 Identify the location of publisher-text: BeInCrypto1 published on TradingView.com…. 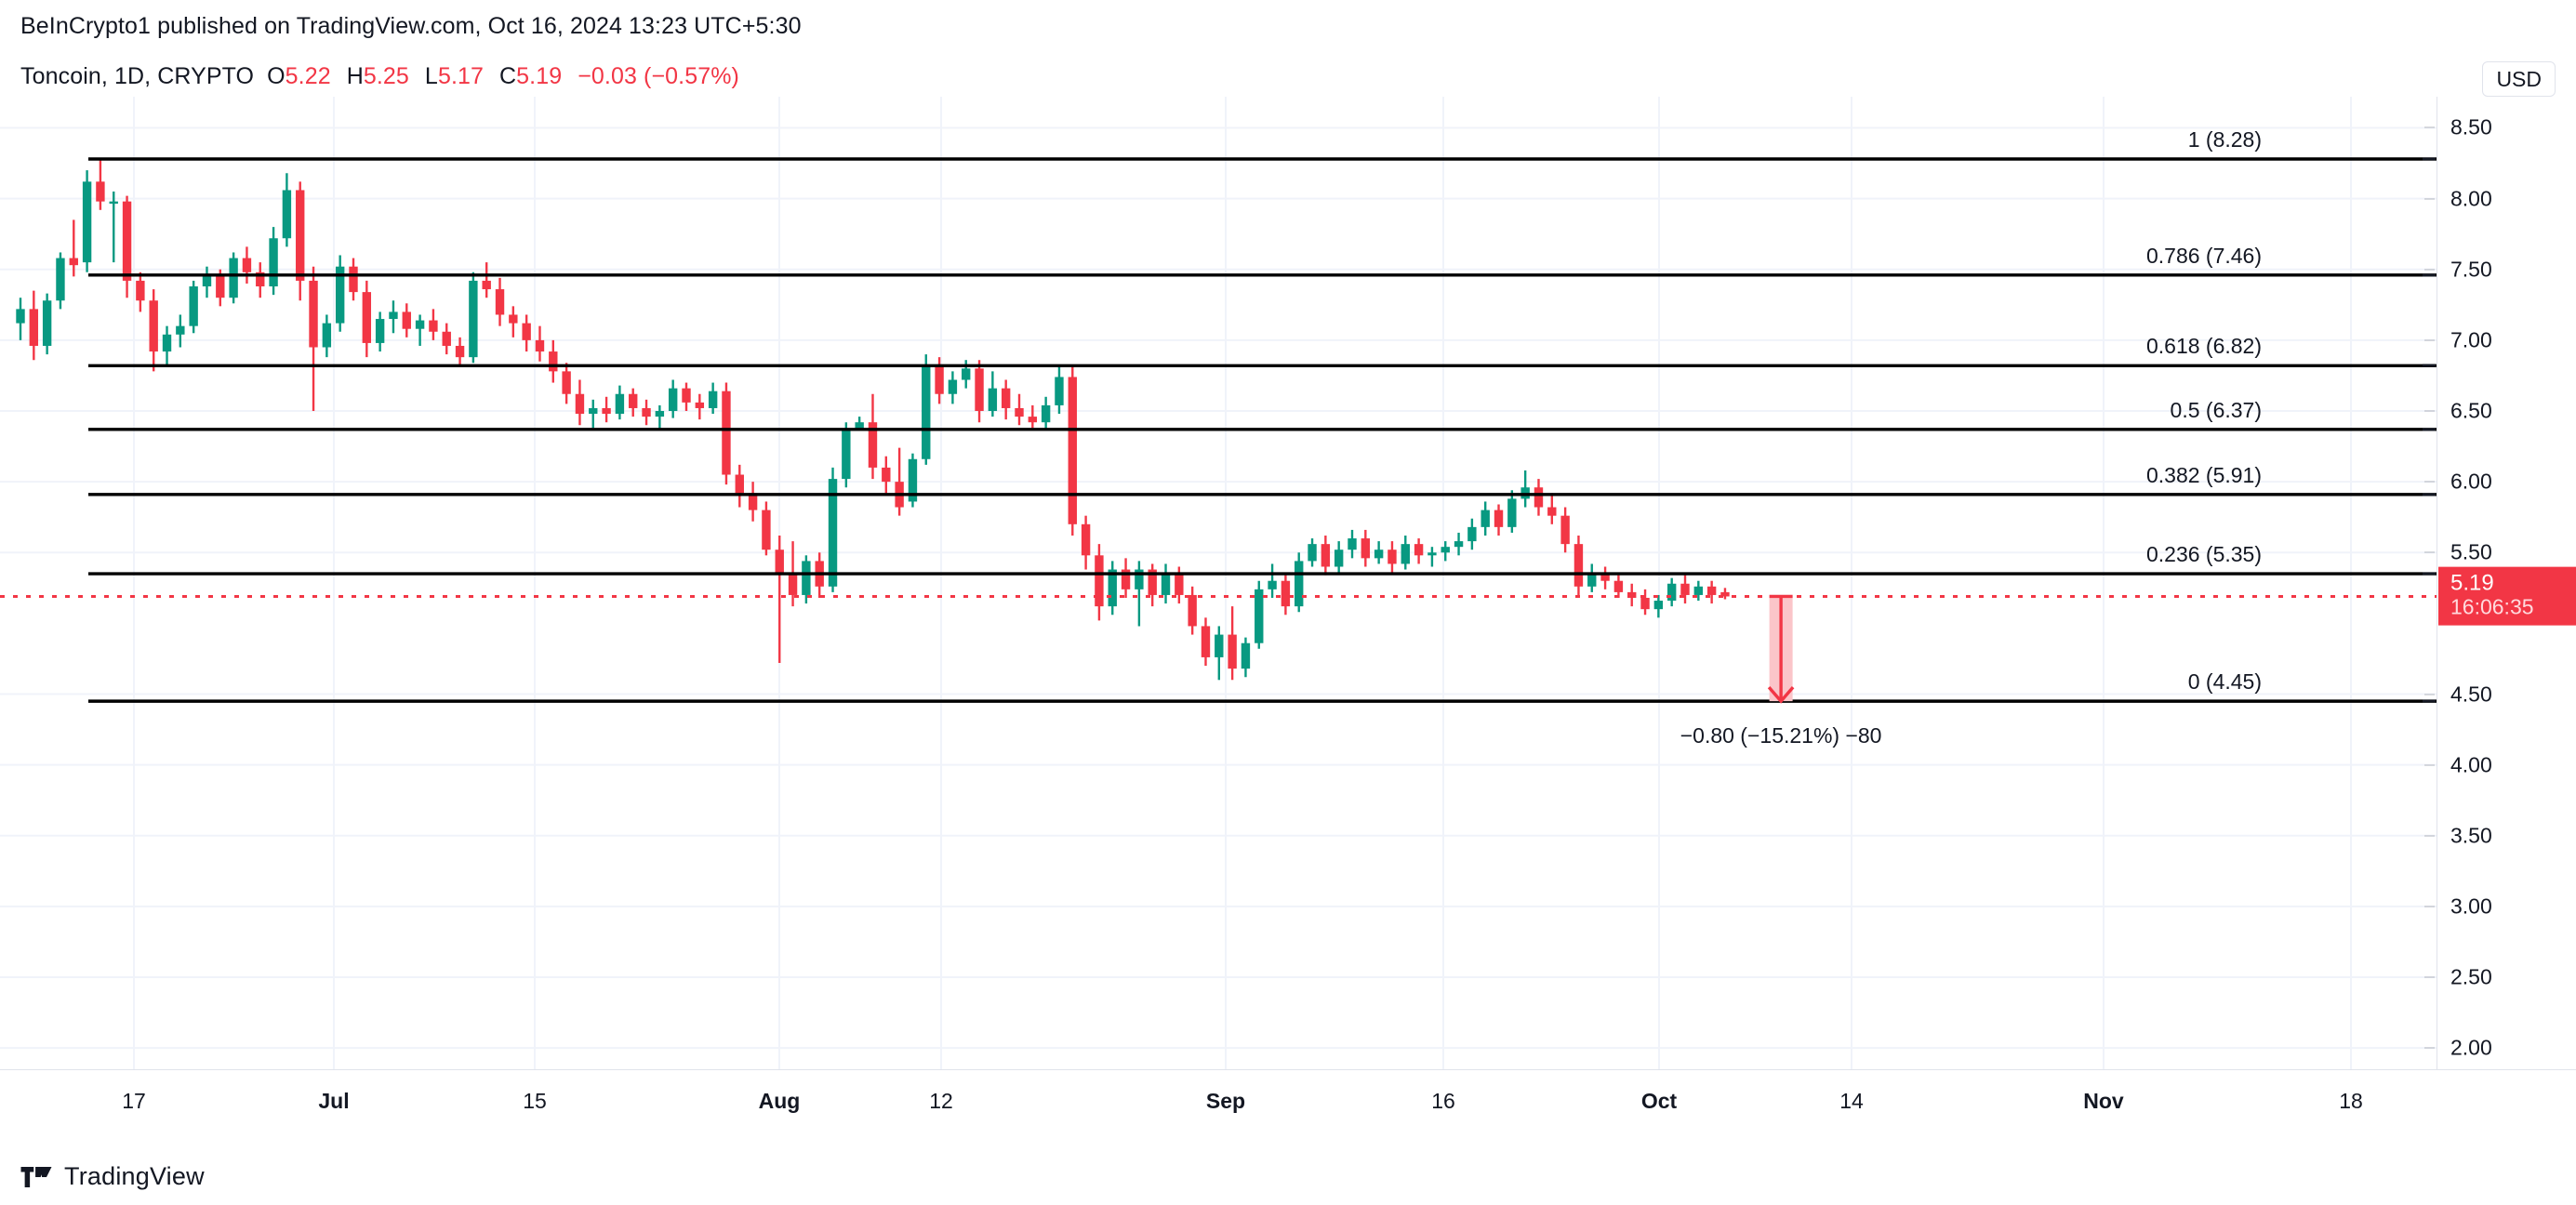
(411, 25).